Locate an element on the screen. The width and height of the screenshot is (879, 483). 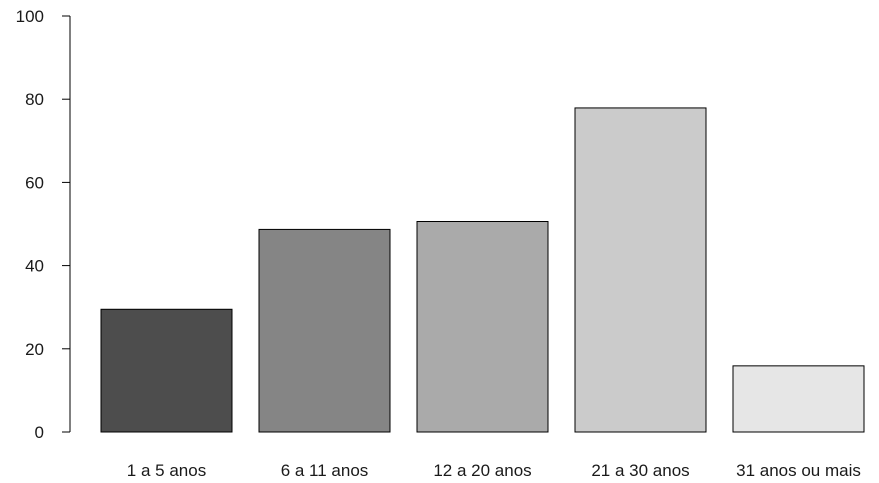
x-tick-label: 31 anos ou mais is located at coordinates (798, 470).